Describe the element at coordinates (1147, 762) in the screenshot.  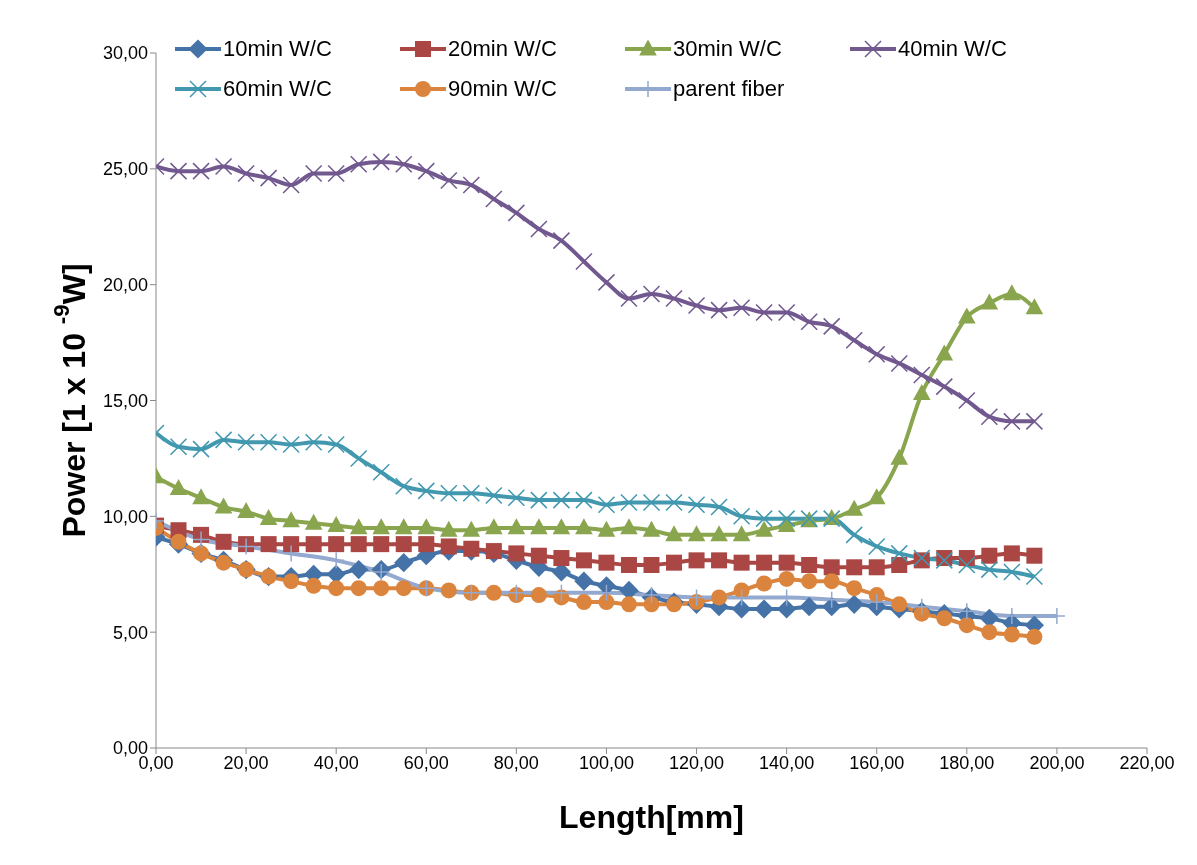
I see `x-tick-label: 220,00` at that location.